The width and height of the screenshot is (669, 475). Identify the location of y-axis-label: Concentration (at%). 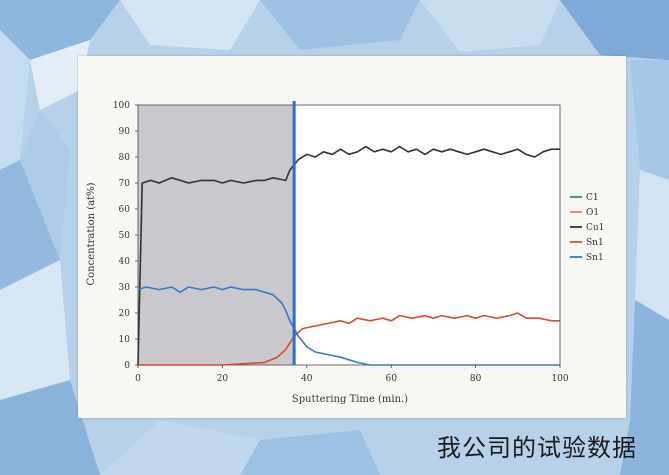
(91, 233).